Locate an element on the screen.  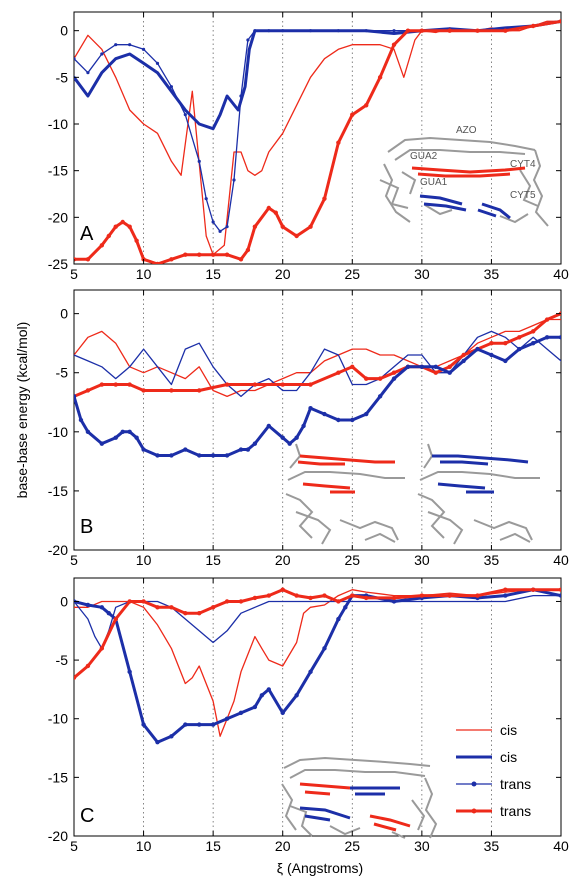
y-tick-label: -25 is located at coordinates (58, 264).